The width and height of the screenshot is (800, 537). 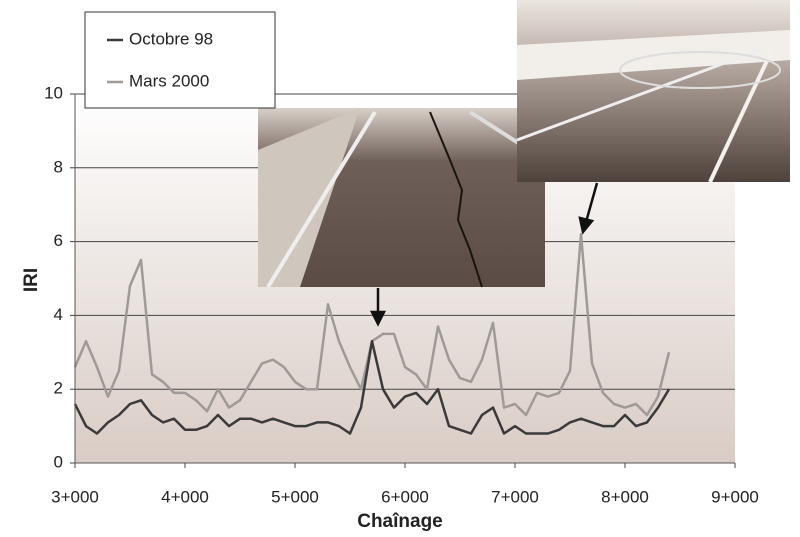 I want to click on photo-road, so click(x=653, y=91).